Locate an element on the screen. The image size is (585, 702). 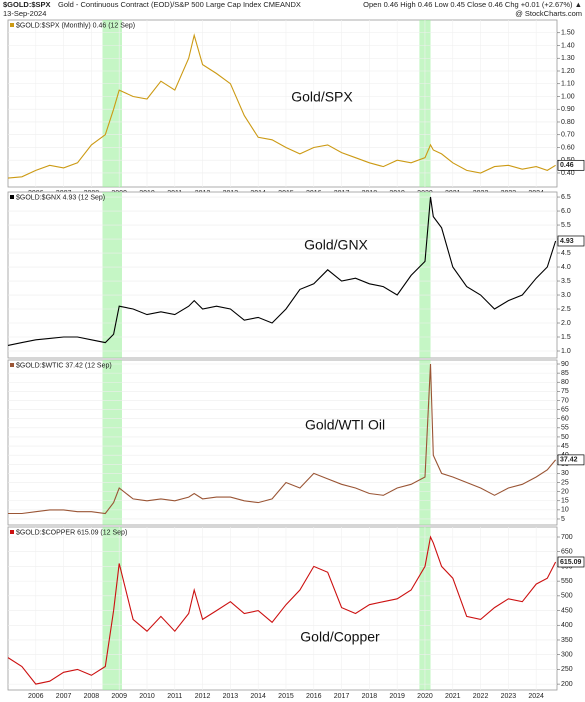
last-value-label: 4.93 is located at coordinates (567, 241).